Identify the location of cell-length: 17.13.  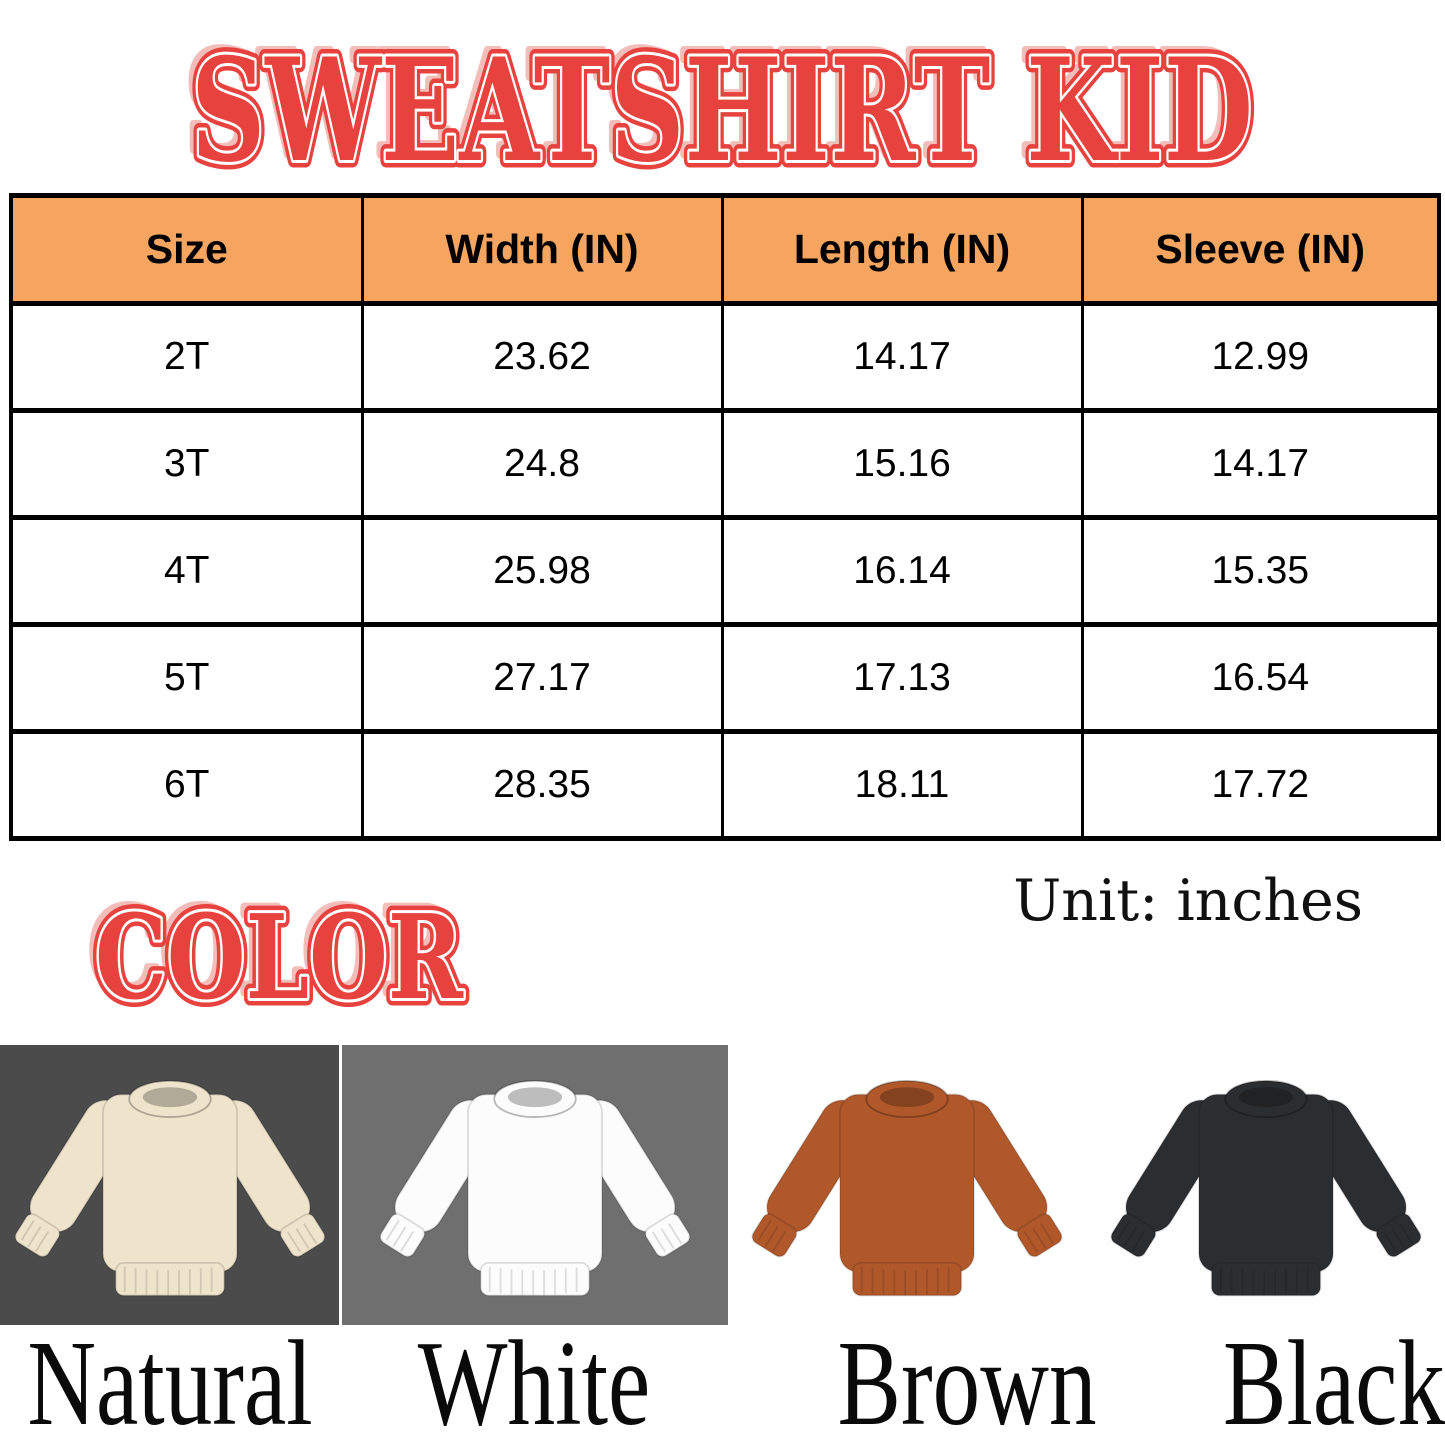
(902, 678).